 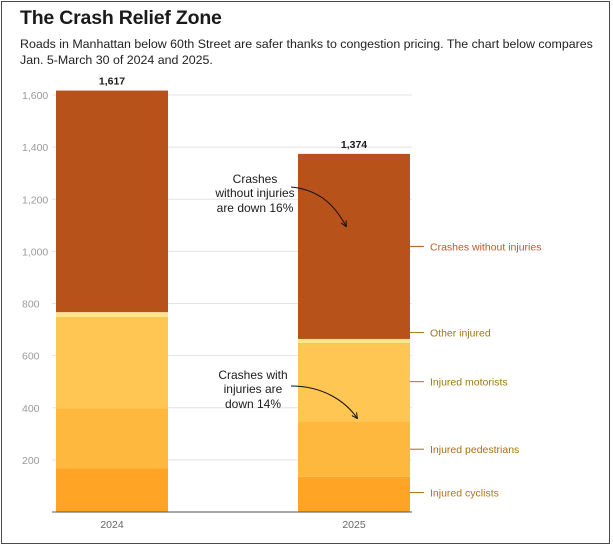 What do you see at coordinates (469, 383) in the screenshot?
I see `legend-label: Injured motorists` at bounding box center [469, 383].